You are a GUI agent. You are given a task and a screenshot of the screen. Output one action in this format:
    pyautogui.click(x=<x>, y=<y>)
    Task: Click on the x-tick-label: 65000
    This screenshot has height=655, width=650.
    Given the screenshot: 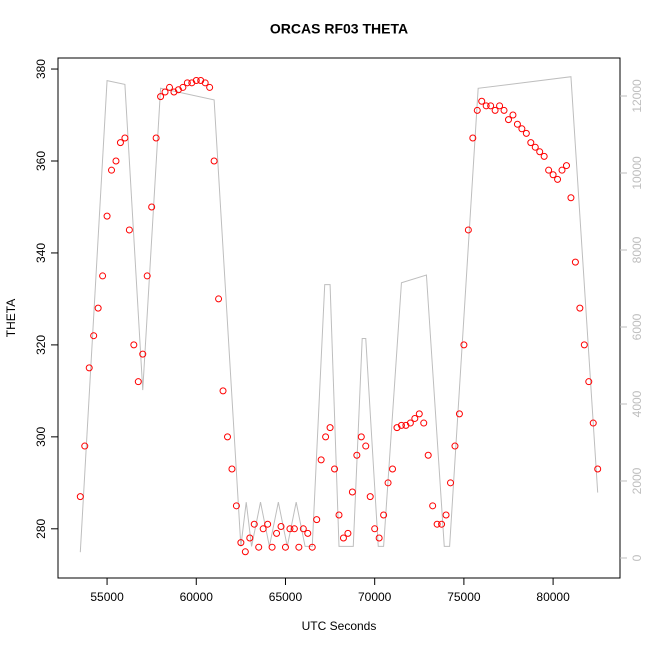 What is the action you would take?
    pyautogui.click(x=286, y=597)
    